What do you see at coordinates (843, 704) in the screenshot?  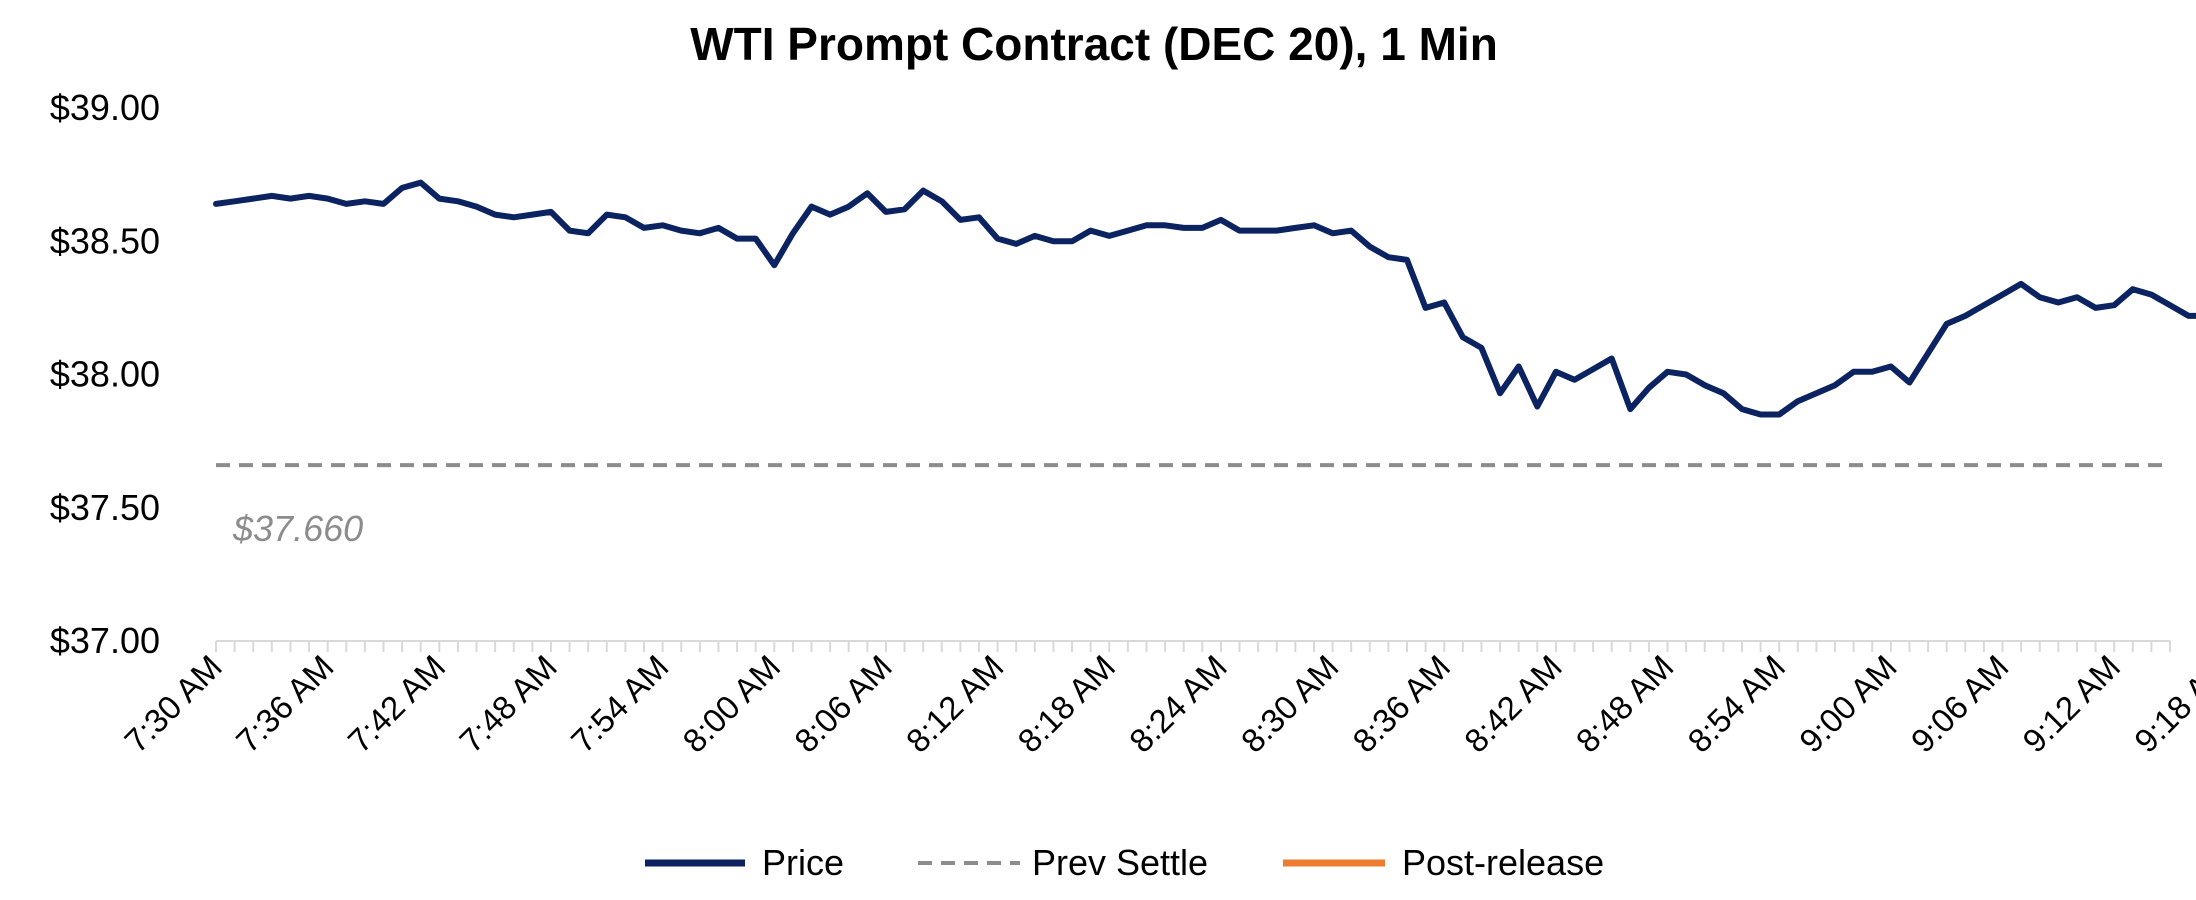 I see `x-tick-label: 8:06 AM` at bounding box center [843, 704].